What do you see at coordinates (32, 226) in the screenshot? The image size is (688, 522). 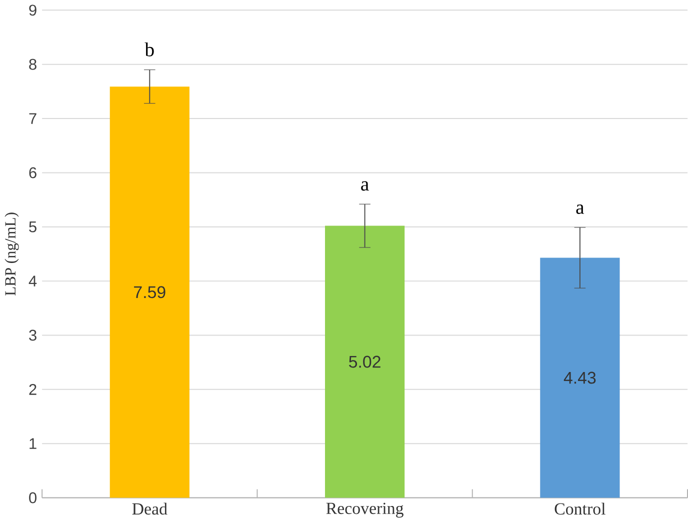 I see `y-tick-label: 5` at bounding box center [32, 226].